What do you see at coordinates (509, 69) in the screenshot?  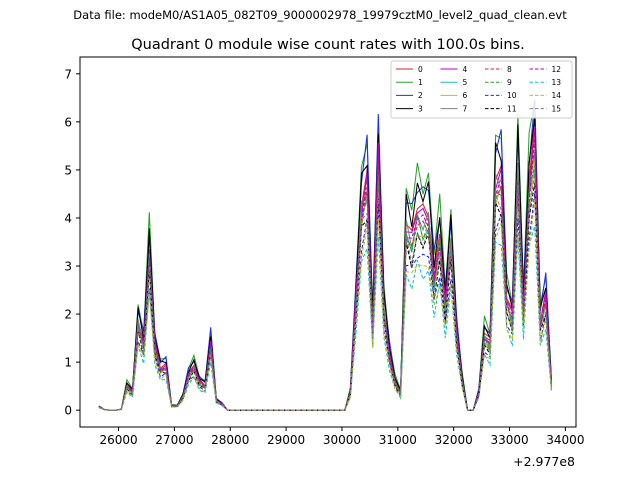 I see `legend-label-8: 8` at bounding box center [509, 69].